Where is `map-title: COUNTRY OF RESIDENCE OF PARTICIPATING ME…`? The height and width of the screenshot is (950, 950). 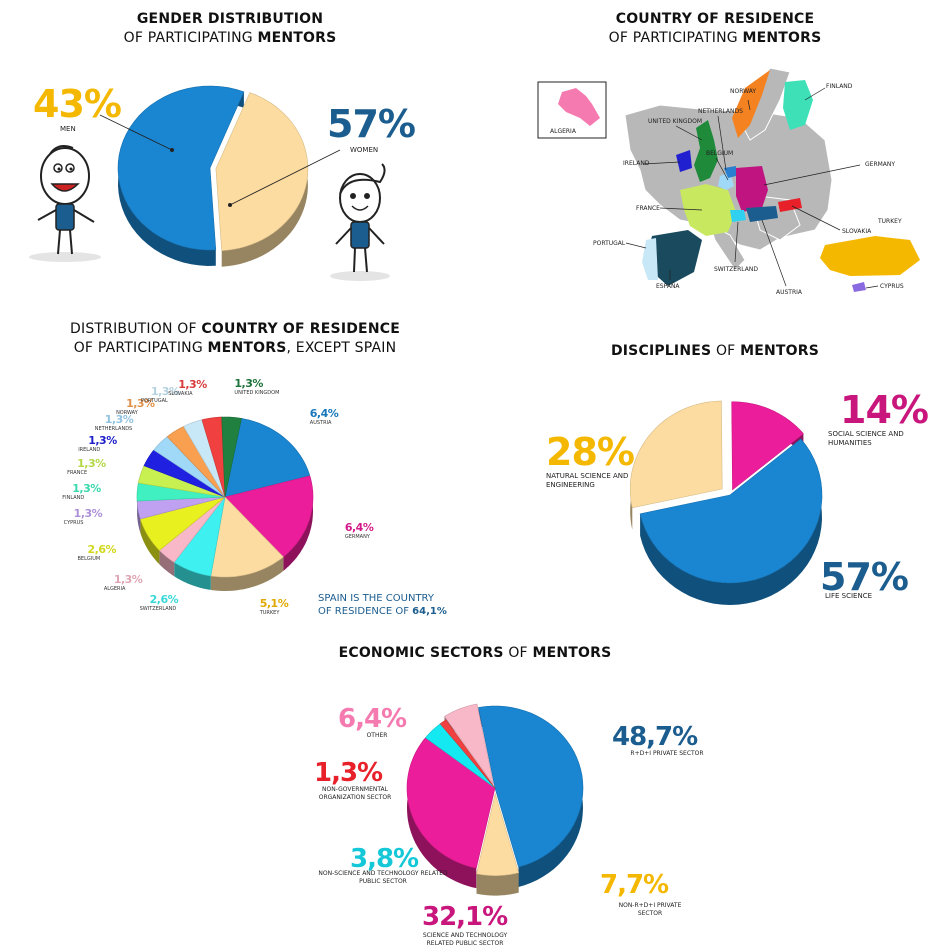
map-title: COUNTRY OF RESIDENCE OF PARTICIPATING ME… is located at coordinates (715, 29).